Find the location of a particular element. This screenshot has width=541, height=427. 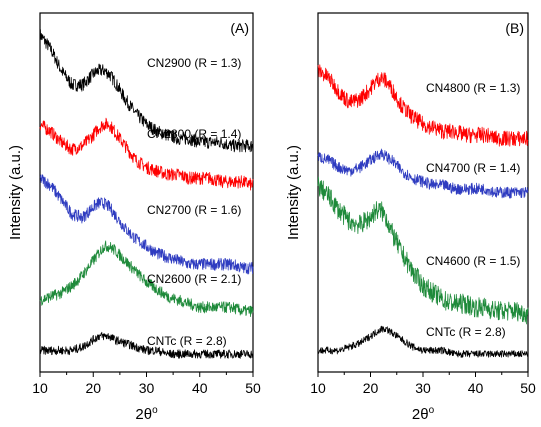

series-label: CN4600 (R = 1.5) is located at coordinates (473, 261).